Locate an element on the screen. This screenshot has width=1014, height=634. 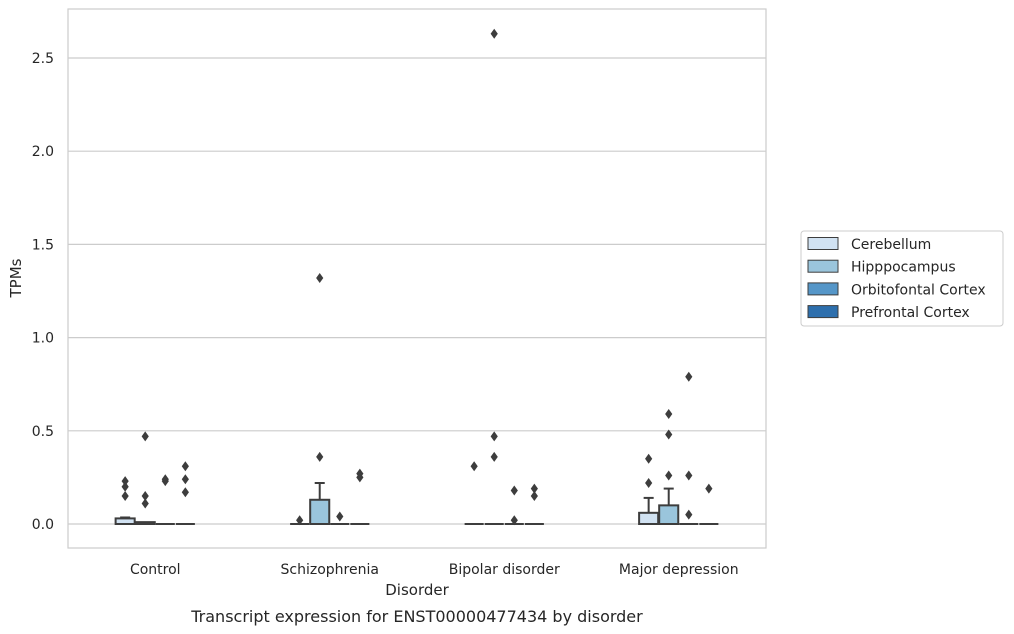
y-tick-labels: 0.0 0.5 1.0 1.5 2.0 2.5 is located at coordinates (43, 292).